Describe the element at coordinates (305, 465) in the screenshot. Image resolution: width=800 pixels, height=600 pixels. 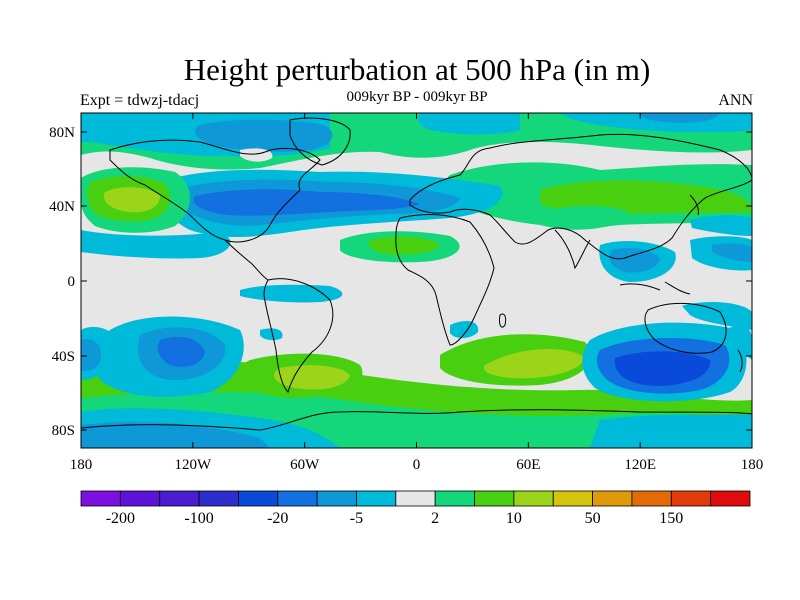
I see `lon-tick-label: 60W` at that location.